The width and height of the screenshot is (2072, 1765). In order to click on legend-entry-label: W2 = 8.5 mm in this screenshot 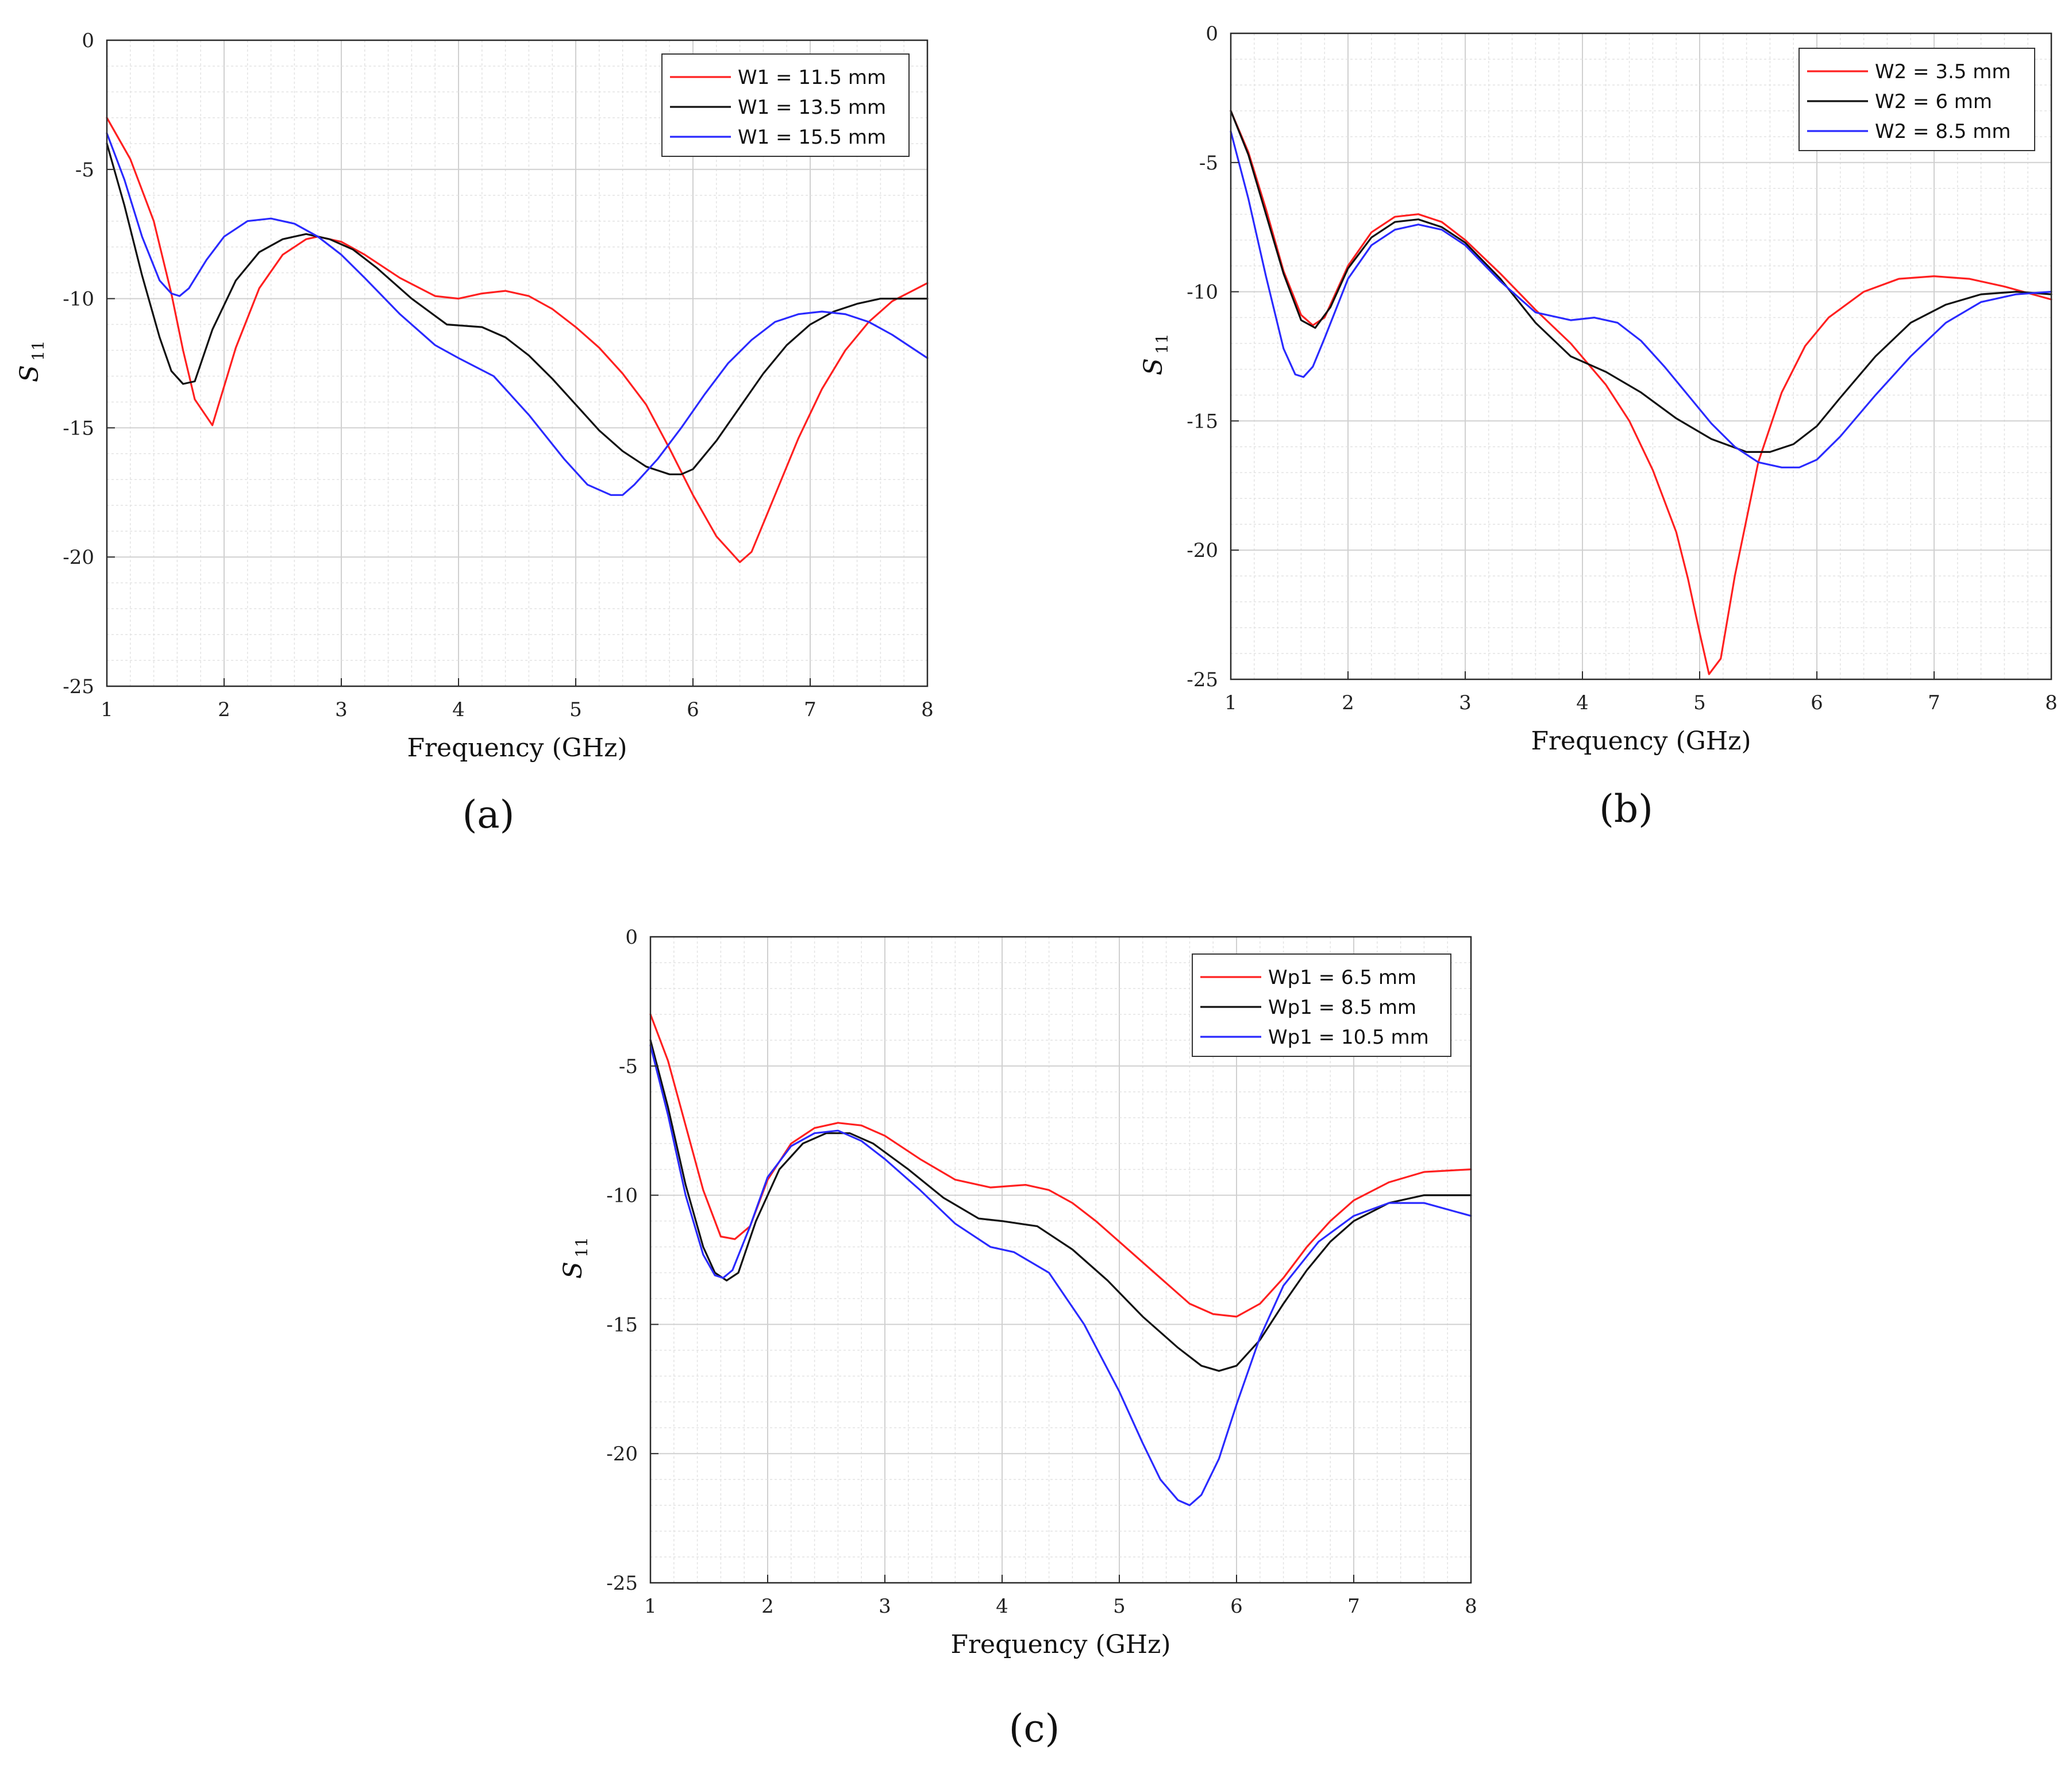, I will do `click(1943, 131)`.